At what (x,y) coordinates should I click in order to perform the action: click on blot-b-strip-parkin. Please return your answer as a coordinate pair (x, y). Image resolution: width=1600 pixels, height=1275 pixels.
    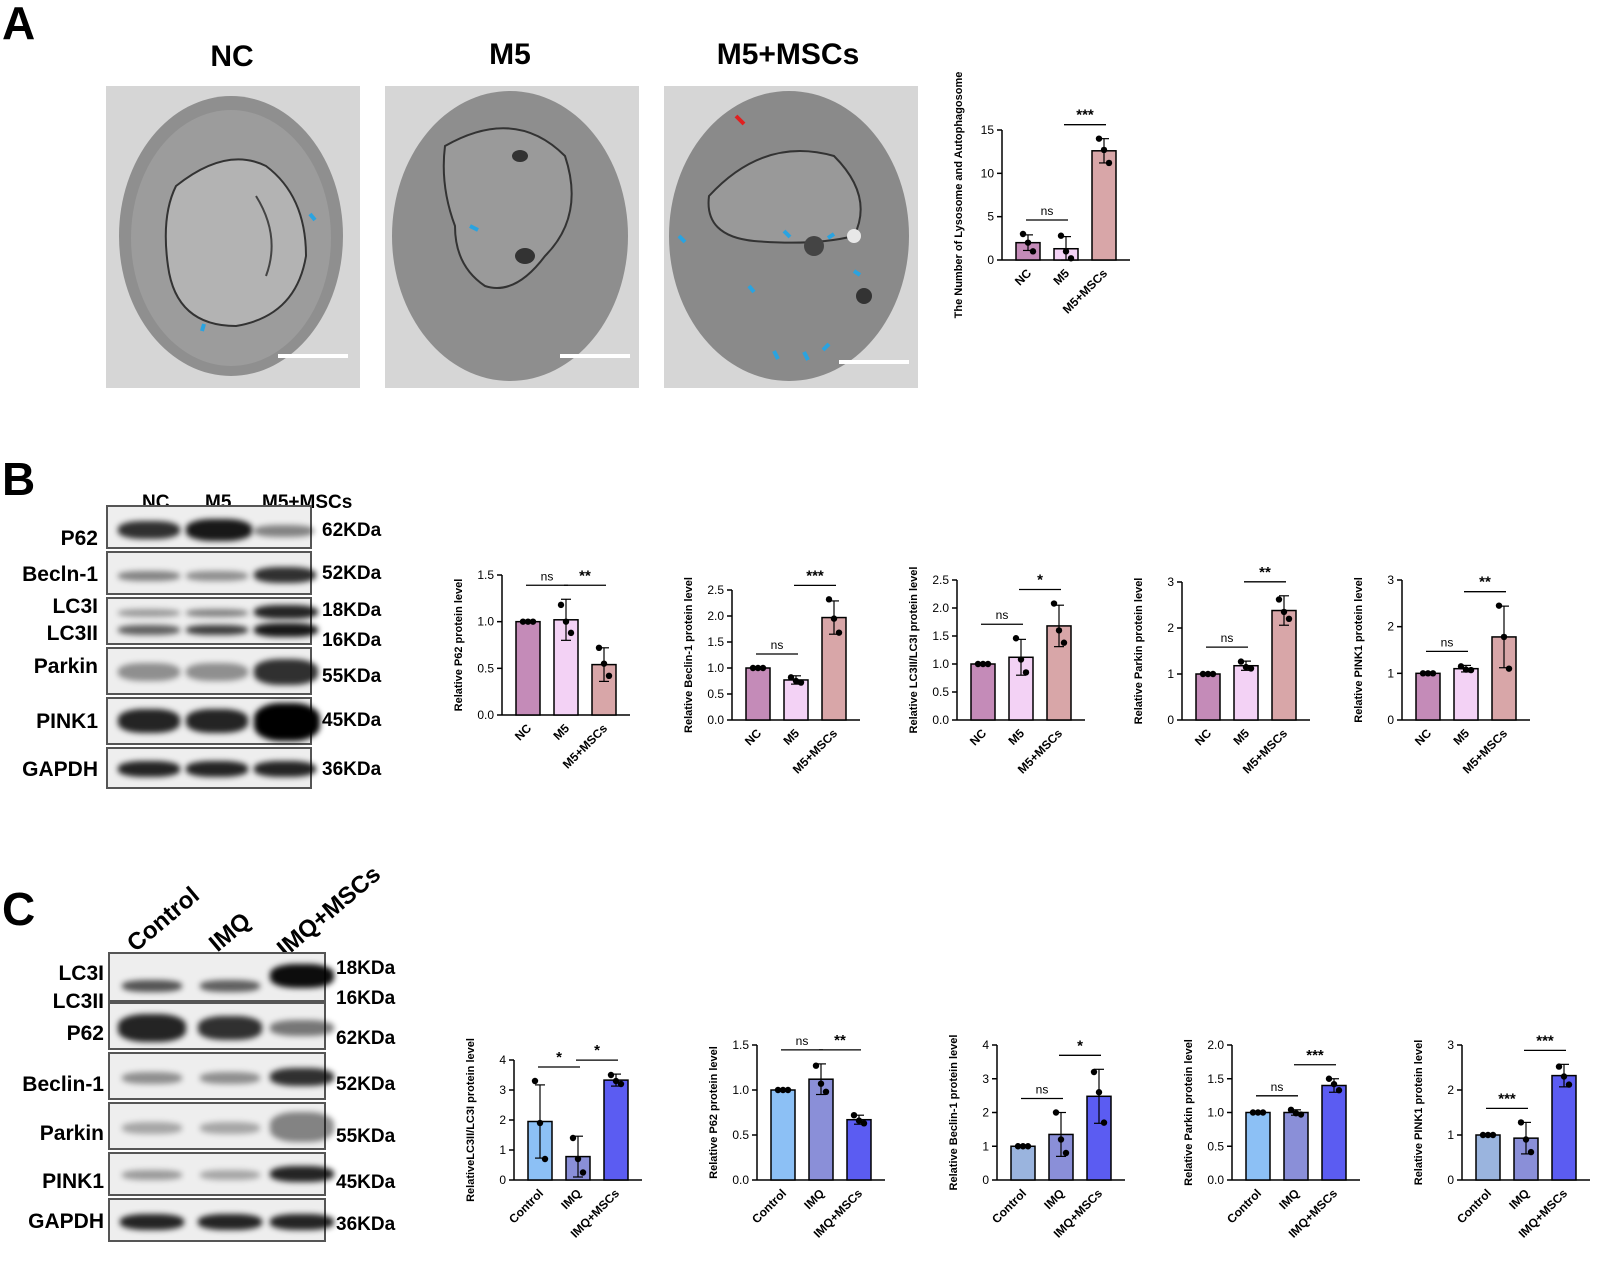
    Looking at the image, I should click on (212, 671).